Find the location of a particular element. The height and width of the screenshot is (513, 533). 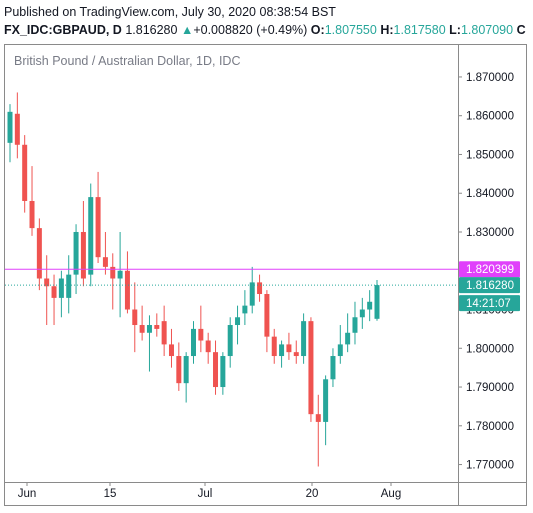

price-markers: 1.820399 1.816280 14:21:07 is located at coordinates (262, 286).